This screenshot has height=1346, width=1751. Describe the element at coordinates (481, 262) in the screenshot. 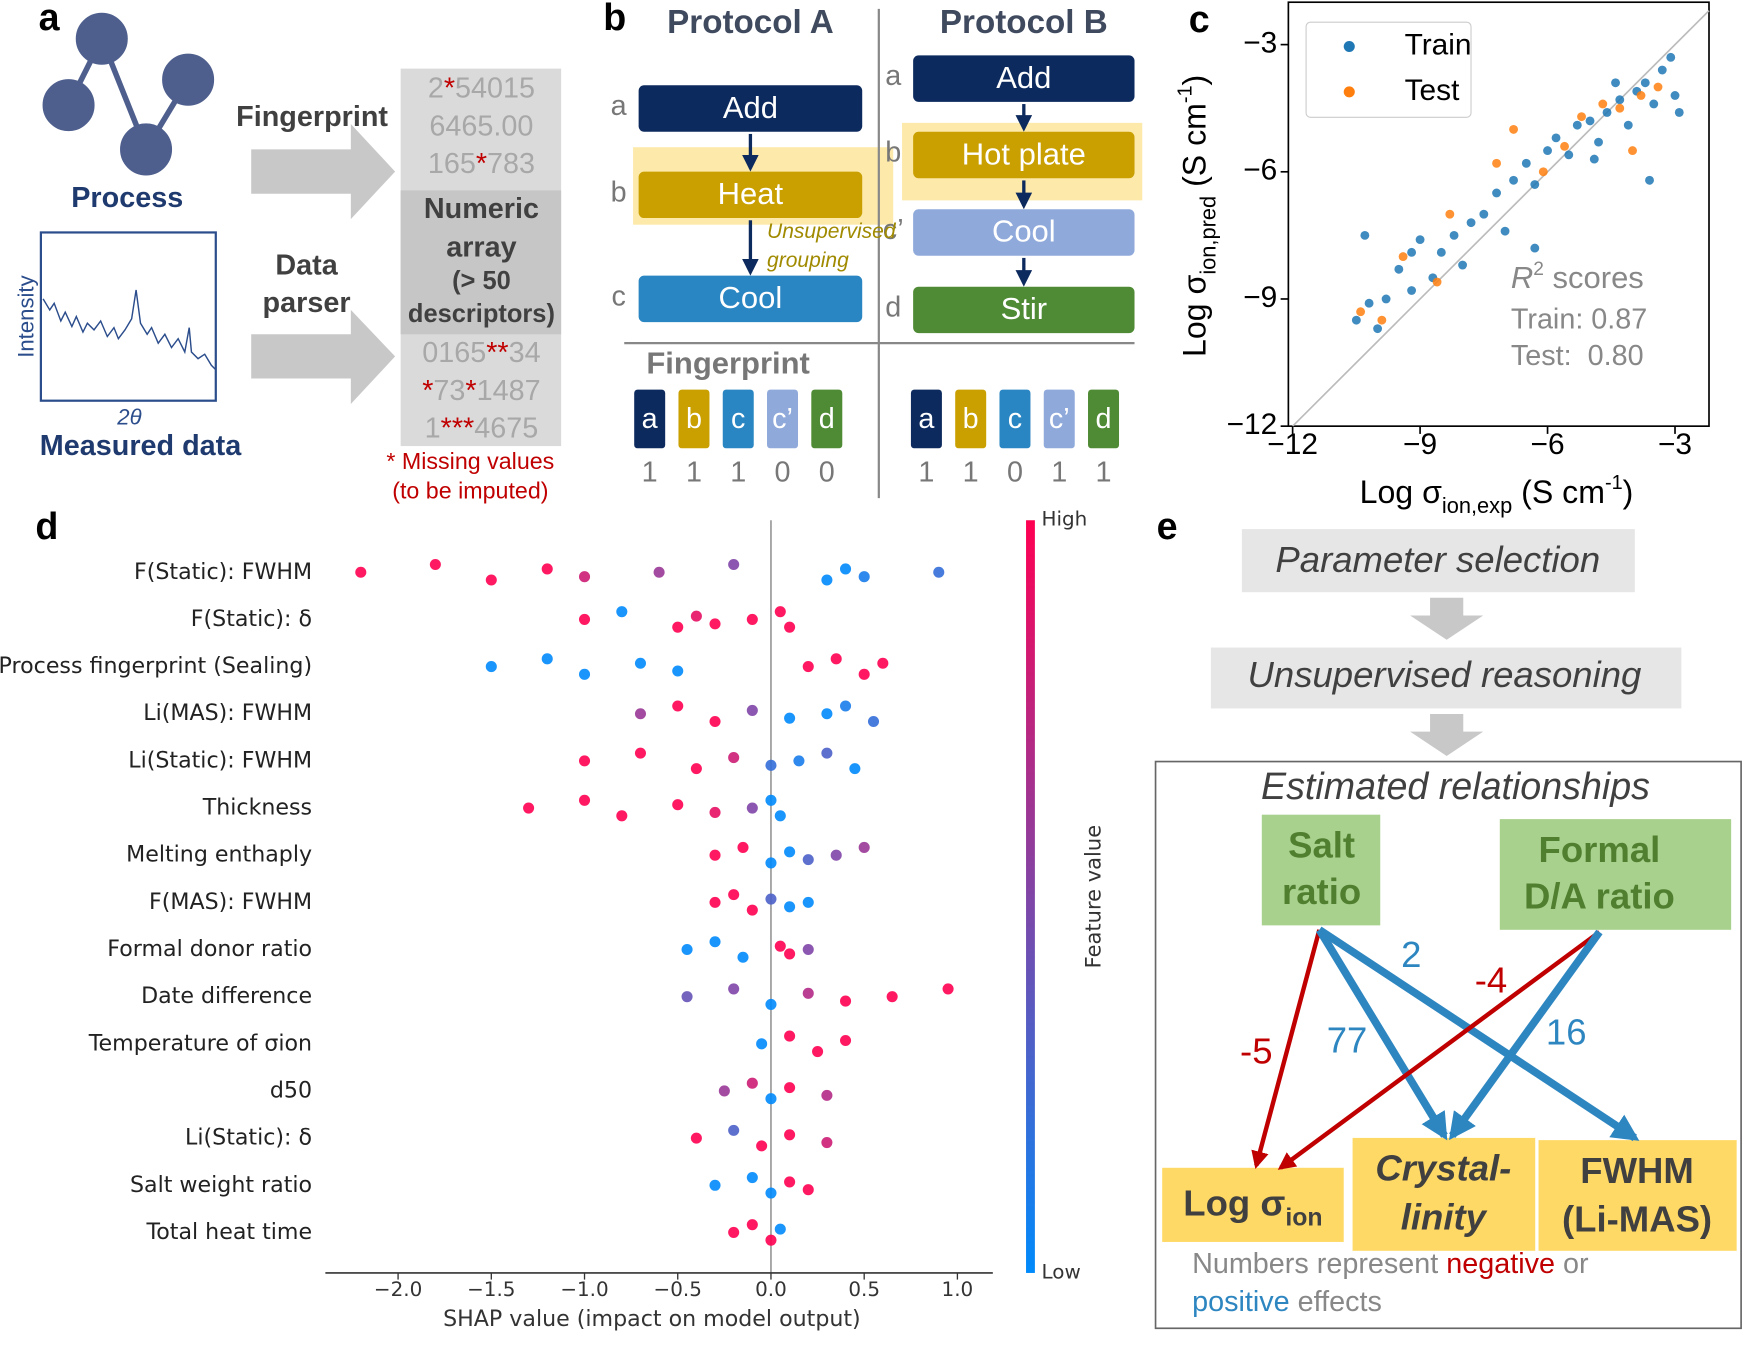

I see `array-overlay` at that location.